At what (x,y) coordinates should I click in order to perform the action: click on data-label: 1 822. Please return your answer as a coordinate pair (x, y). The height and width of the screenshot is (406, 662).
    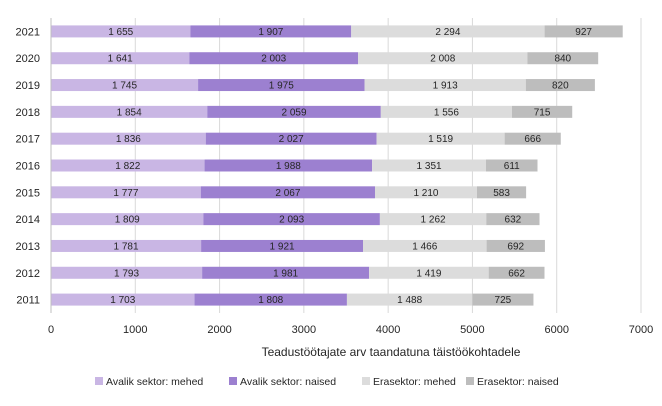
    Looking at the image, I should click on (127, 166).